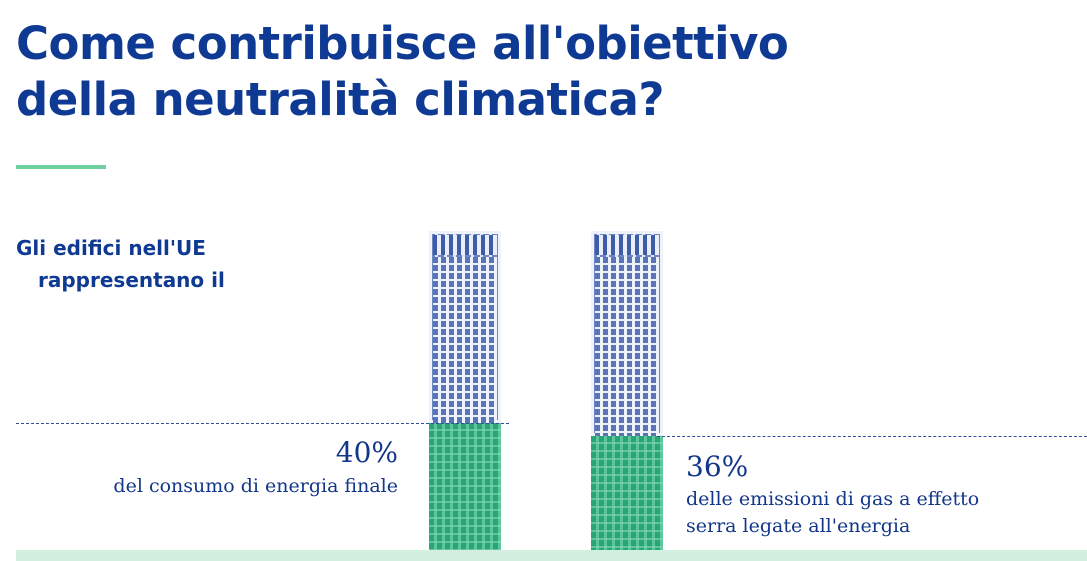 The image size is (1087, 561). Describe the element at coordinates (131, 280) in the screenshot. I see `intro-line-2: rappresentano il` at that location.